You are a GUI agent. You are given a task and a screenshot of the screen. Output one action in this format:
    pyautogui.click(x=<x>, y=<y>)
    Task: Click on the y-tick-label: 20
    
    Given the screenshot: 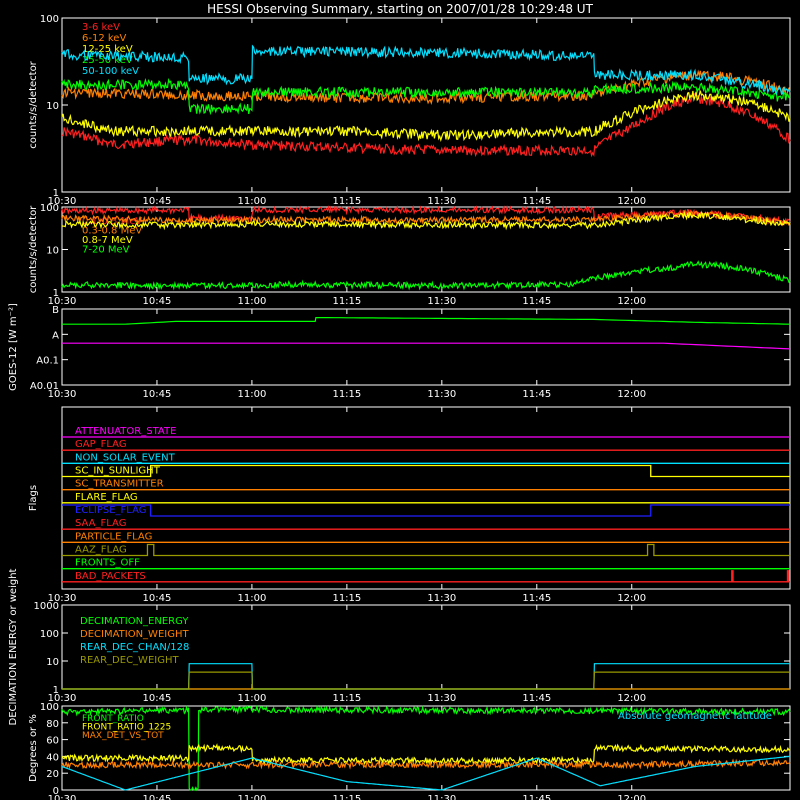 What is the action you would take?
    pyautogui.click(x=52, y=774)
    